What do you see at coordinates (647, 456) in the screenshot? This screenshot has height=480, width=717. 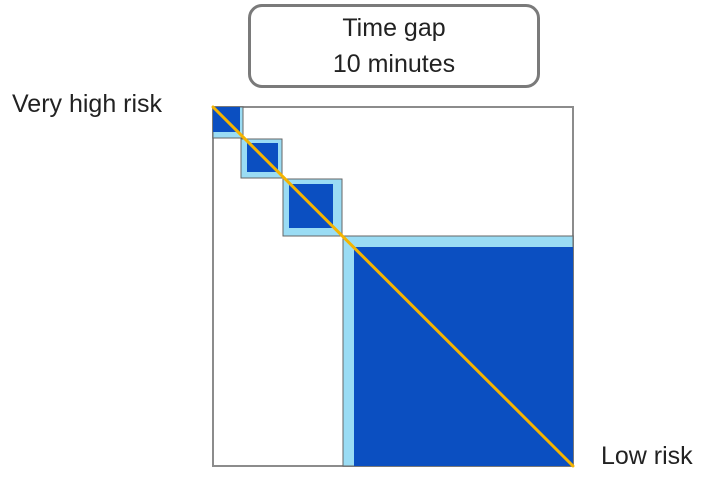 I see `low-risk-label: Low risk` at bounding box center [647, 456].